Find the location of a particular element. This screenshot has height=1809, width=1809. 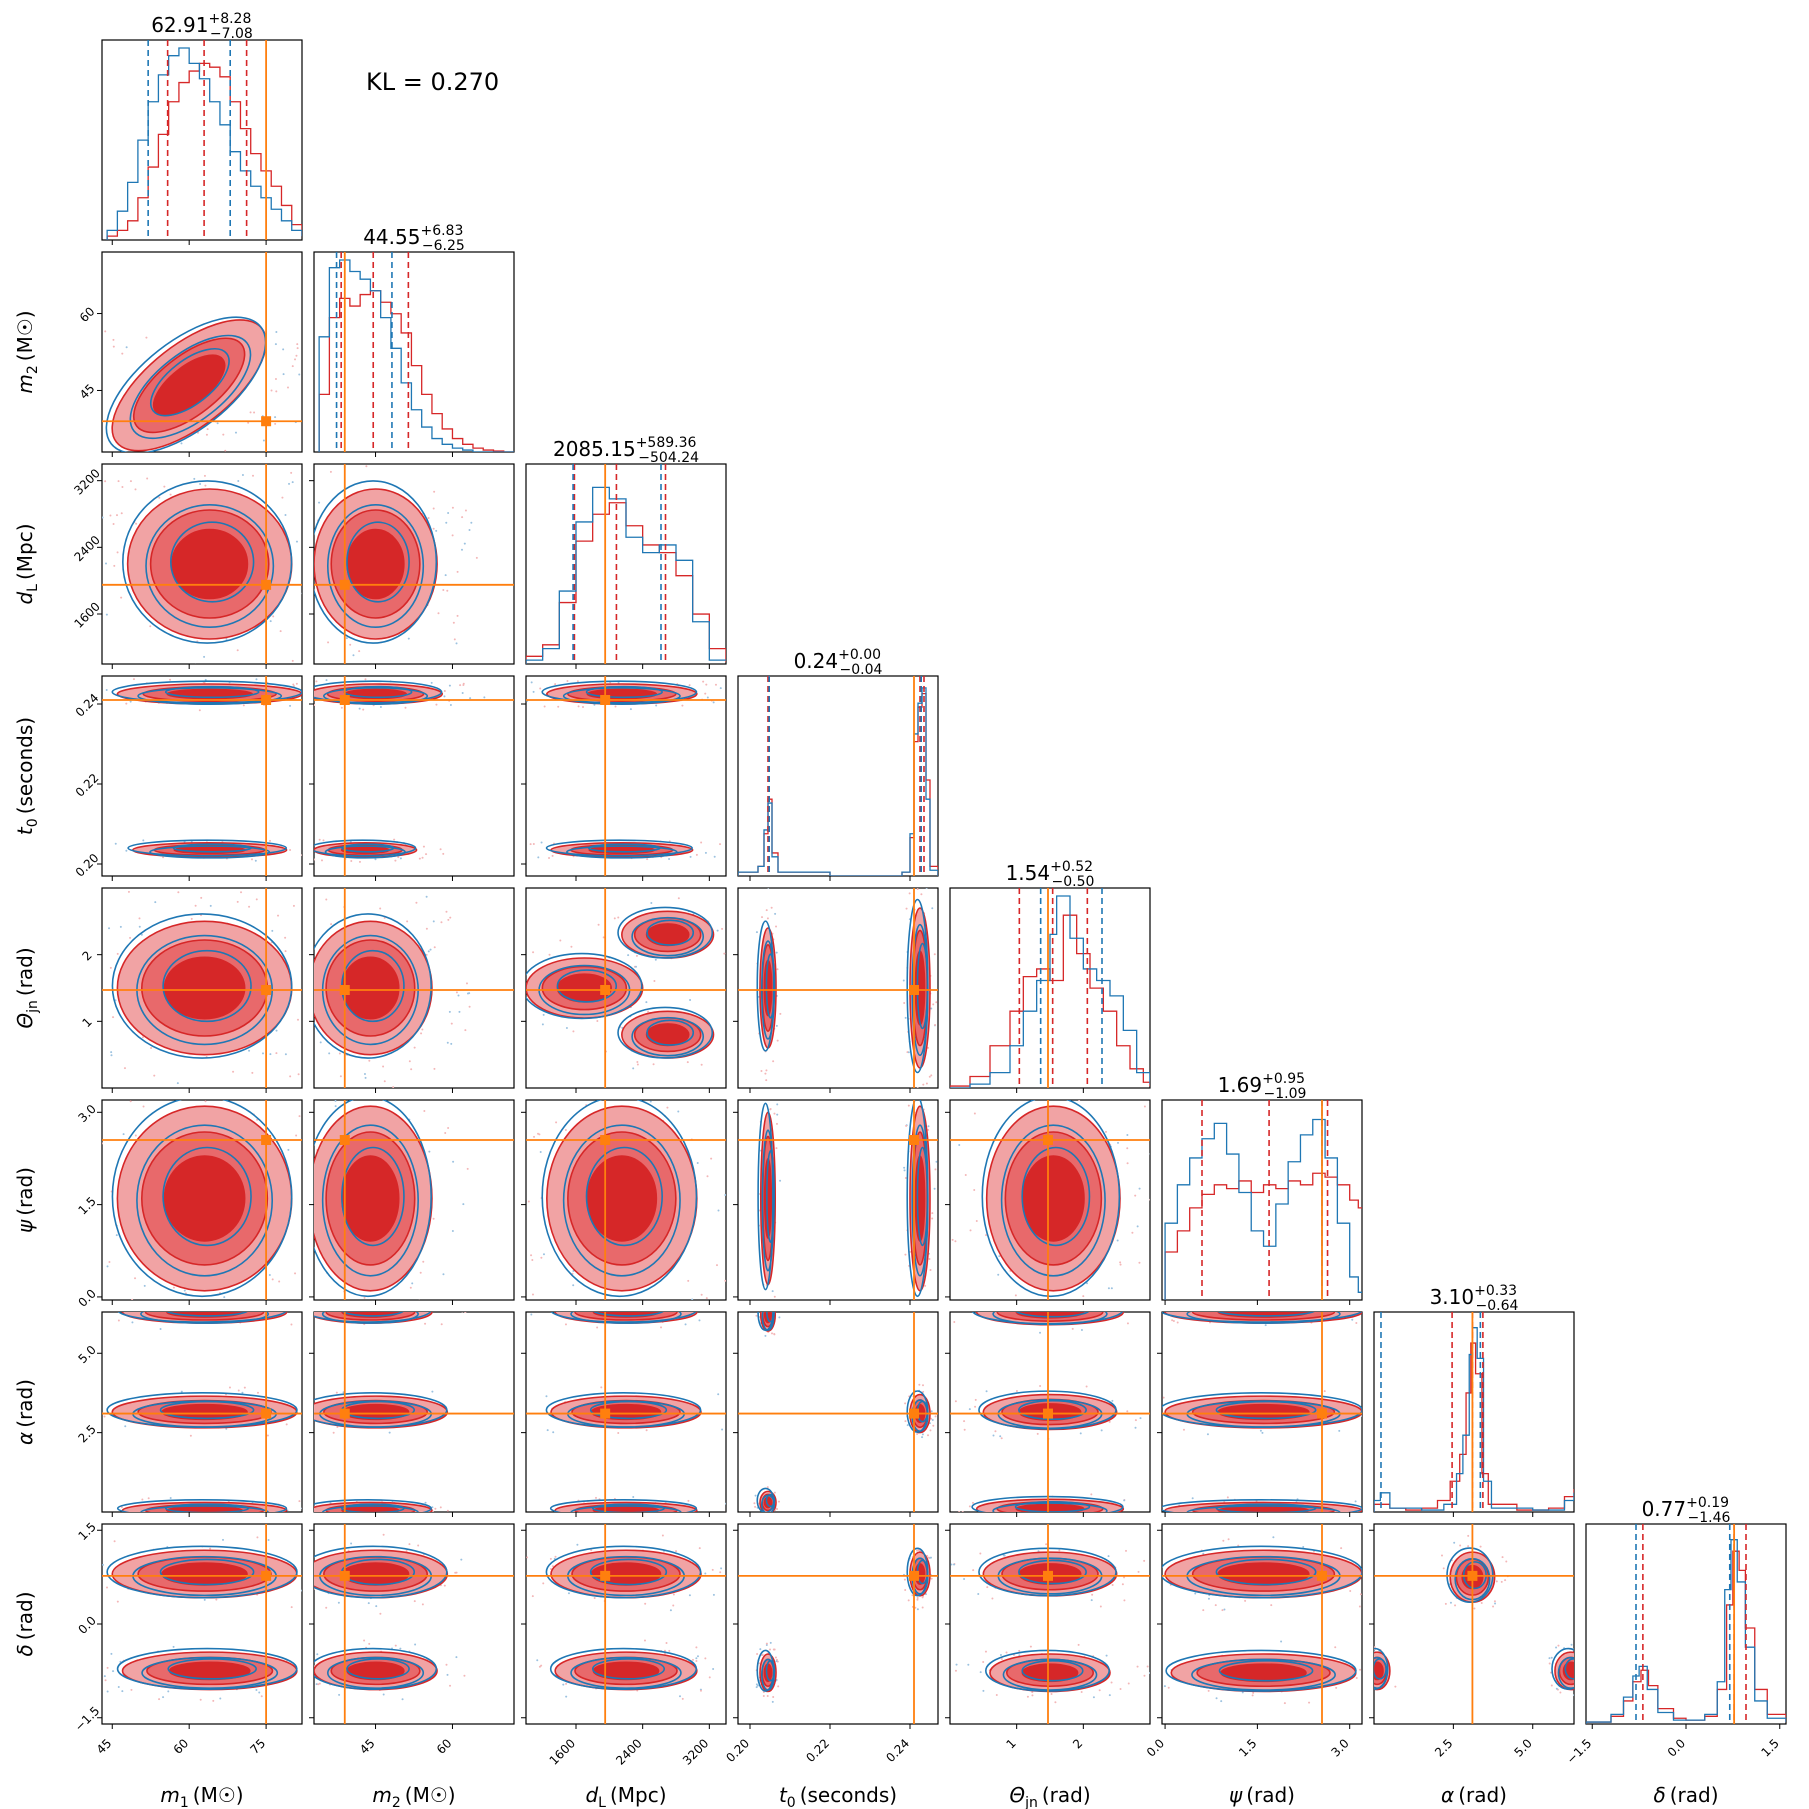

x-tick-label: 0.20 is located at coordinates (737, 1750).